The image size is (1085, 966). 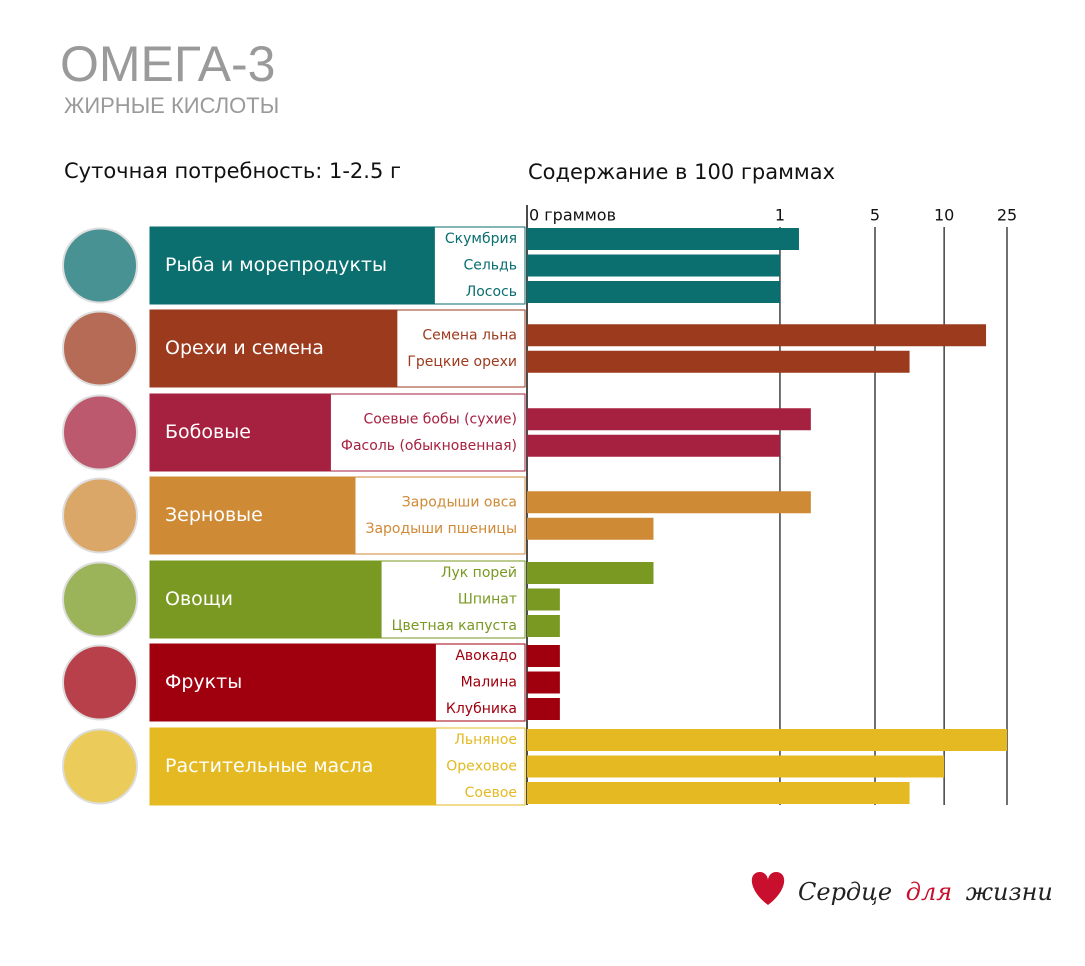 What do you see at coordinates (489, 683) in the screenshot?
I see `item-label: Малина` at bounding box center [489, 683].